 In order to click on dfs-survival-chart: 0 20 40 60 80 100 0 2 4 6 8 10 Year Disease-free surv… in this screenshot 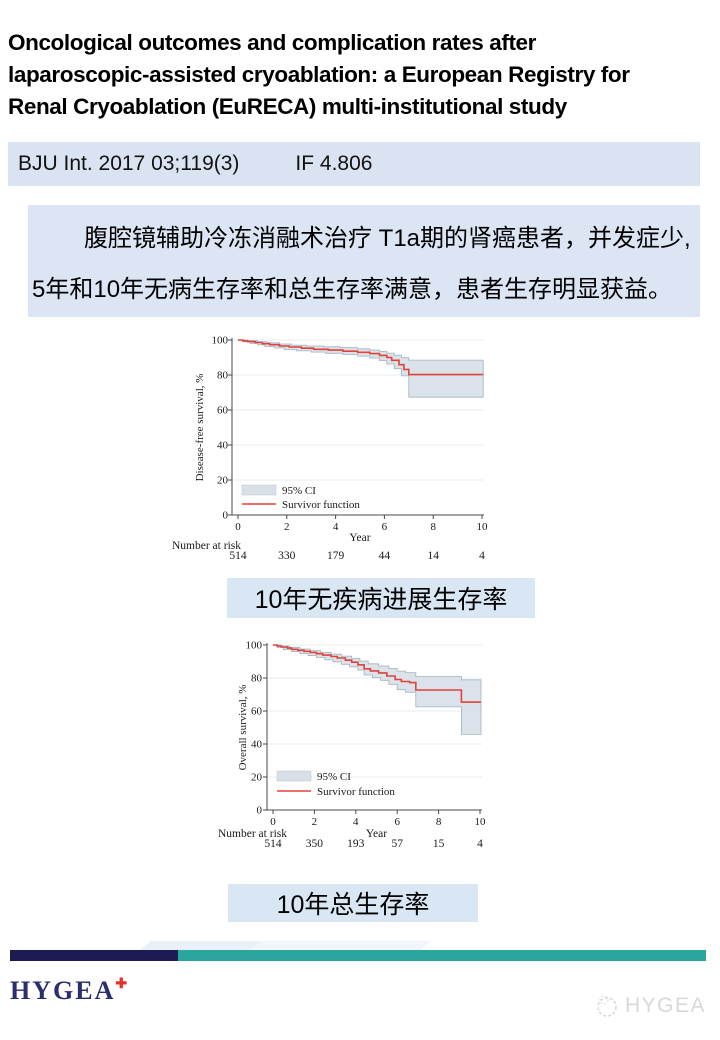, I will do `click(335, 448)`.